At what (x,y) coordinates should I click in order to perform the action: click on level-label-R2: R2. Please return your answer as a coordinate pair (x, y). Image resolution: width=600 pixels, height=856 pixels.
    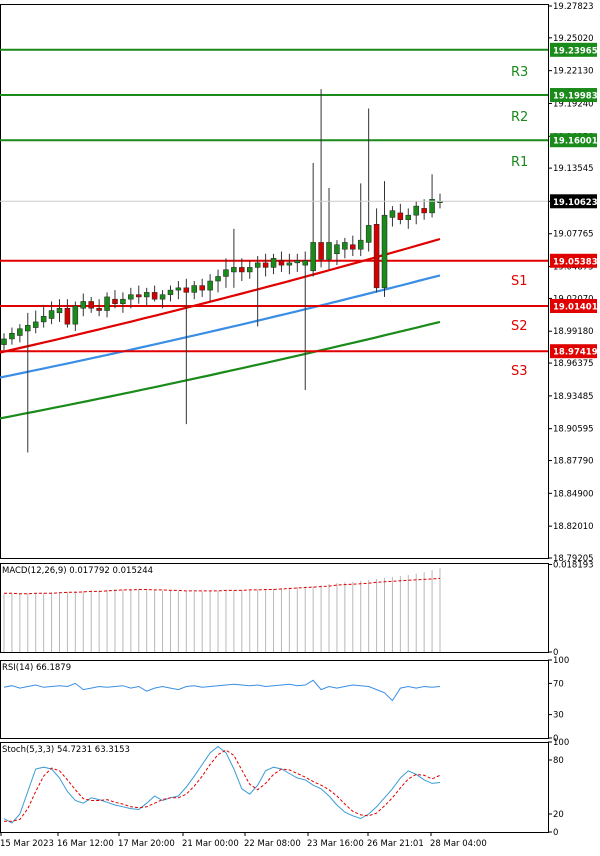
    Looking at the image, I should click on (519, 117).